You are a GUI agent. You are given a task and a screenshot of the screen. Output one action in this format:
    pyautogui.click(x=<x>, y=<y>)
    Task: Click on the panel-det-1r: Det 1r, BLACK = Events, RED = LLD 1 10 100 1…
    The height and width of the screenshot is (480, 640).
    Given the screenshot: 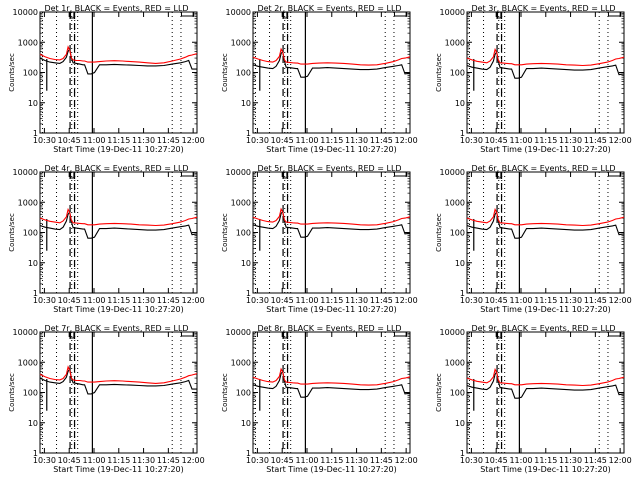 What is the action you would take?
    pyautogui.click(x=106, y=79)
    